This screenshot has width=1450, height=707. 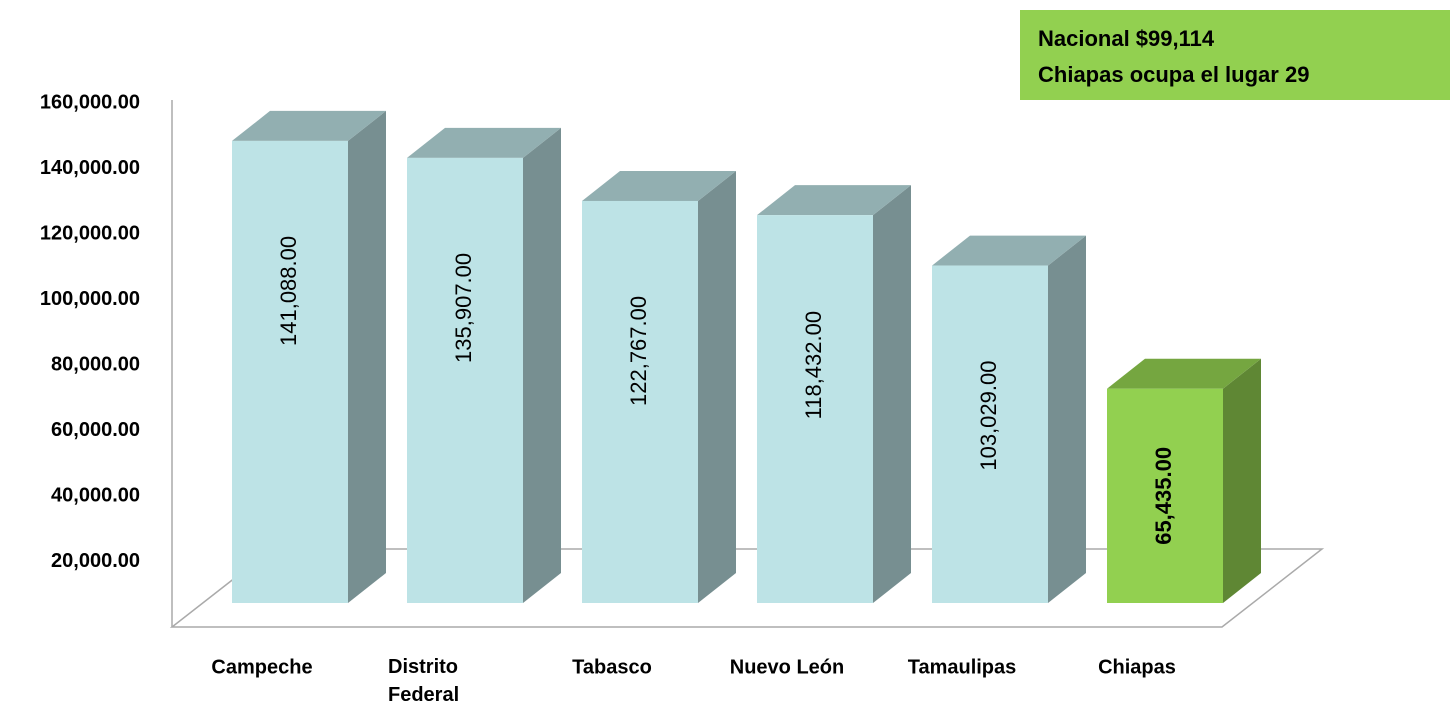 I want to click on x-tick-label: Chiapas, so click(x=1137, y=667).